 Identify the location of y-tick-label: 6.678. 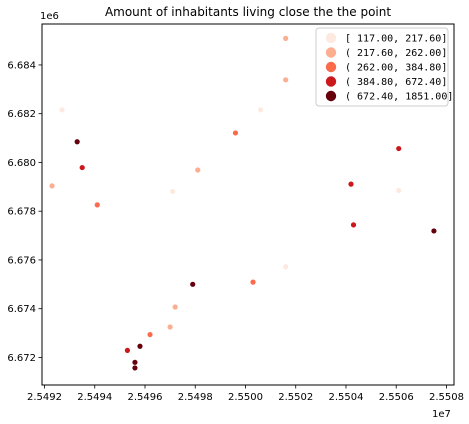
(21, 212).